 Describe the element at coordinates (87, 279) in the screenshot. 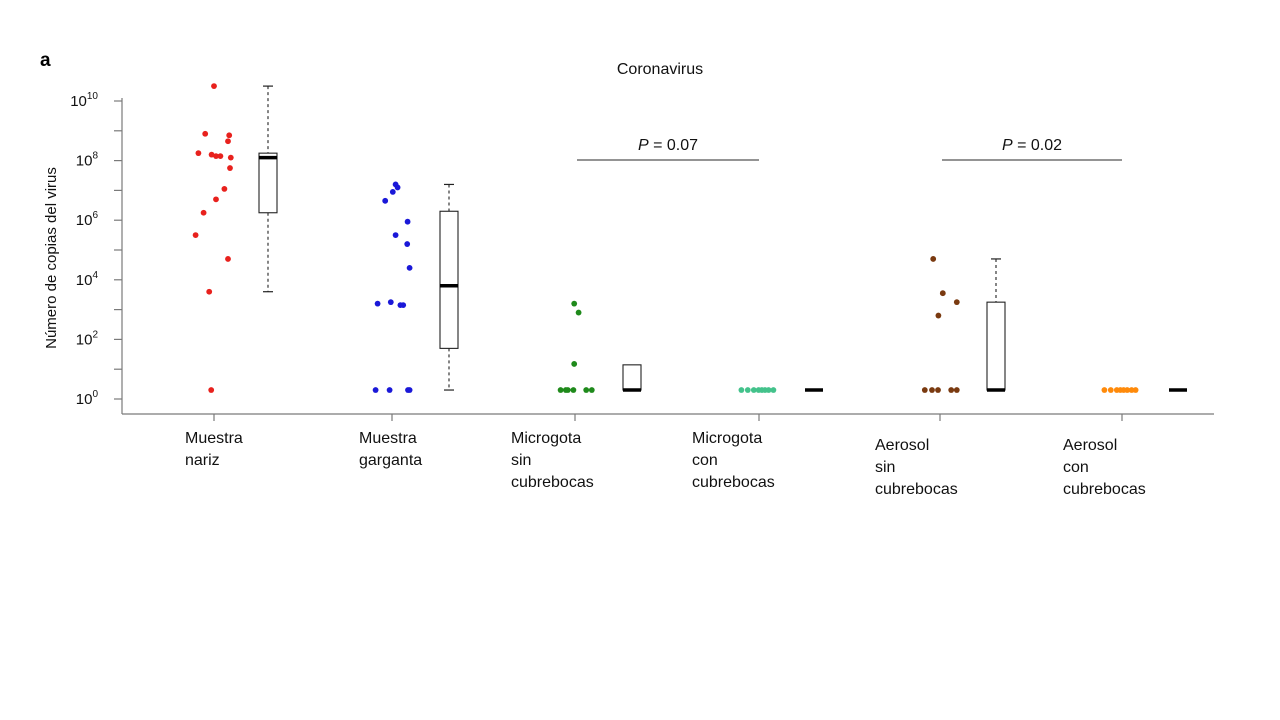

I see `y-tick-label: 10⁴` at that location.